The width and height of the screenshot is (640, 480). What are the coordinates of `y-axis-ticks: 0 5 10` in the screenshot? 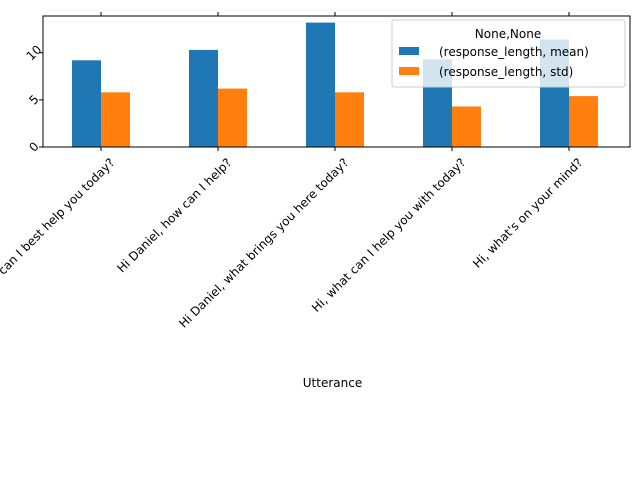 It's located at (34, 98).